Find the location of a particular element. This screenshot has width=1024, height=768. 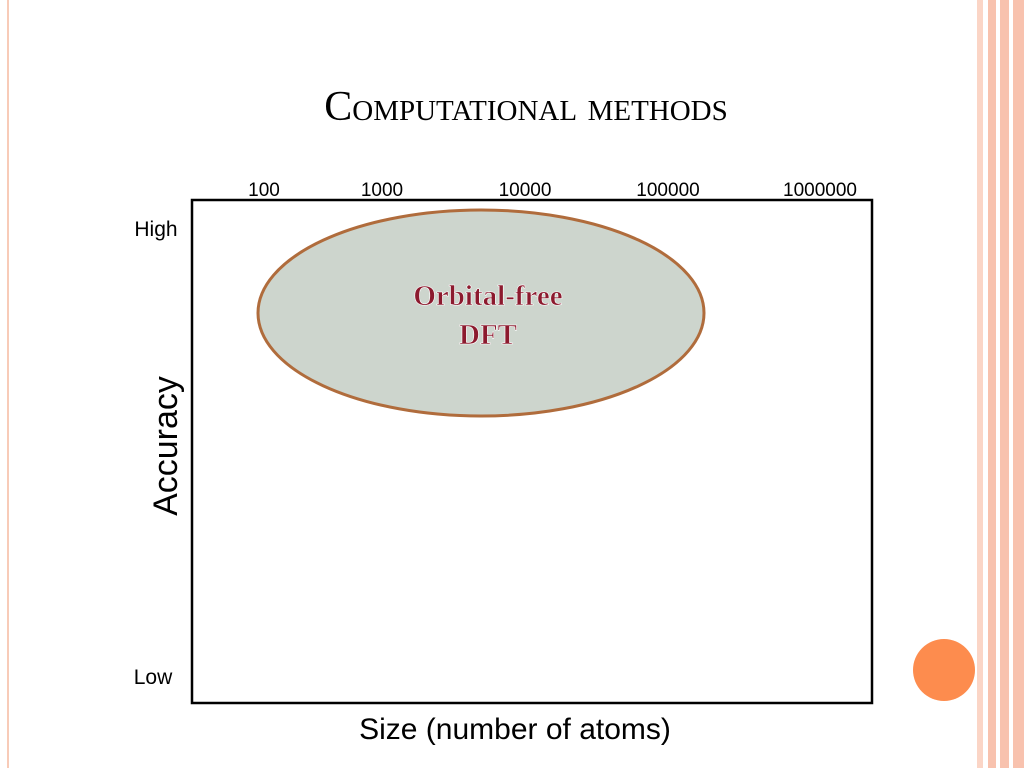

y-high-label: High is located at coordinates (155, 229).